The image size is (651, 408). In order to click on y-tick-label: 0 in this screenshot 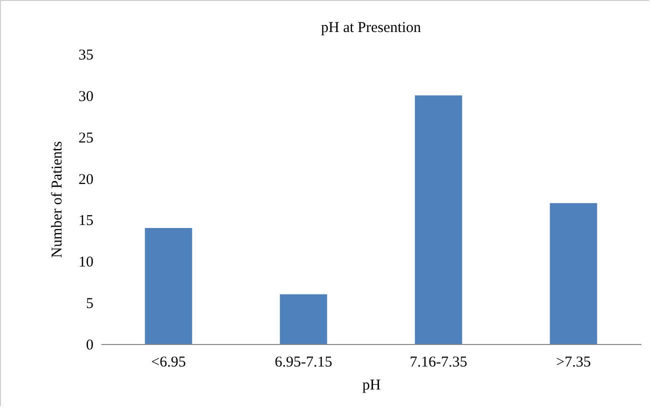, I will do `click(90, 346)`.